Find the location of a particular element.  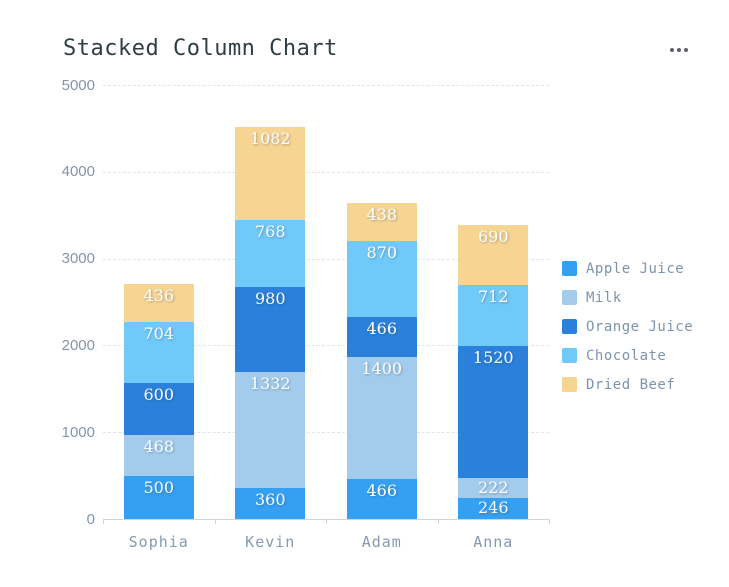

bar-segment-apple-juice: 466 is located at coordinates (381, 498).